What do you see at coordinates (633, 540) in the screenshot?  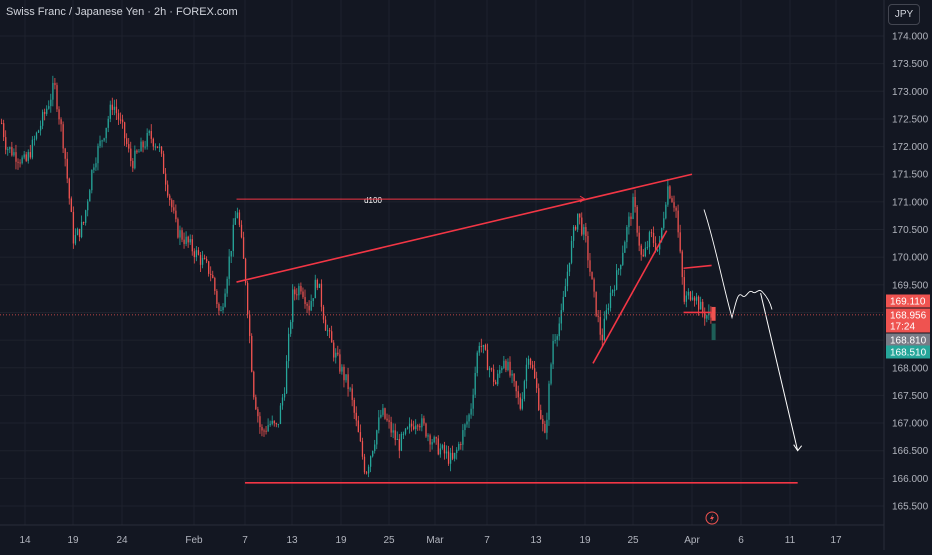 I see `x-tick-label: 25` at bounding box center [633, 540].